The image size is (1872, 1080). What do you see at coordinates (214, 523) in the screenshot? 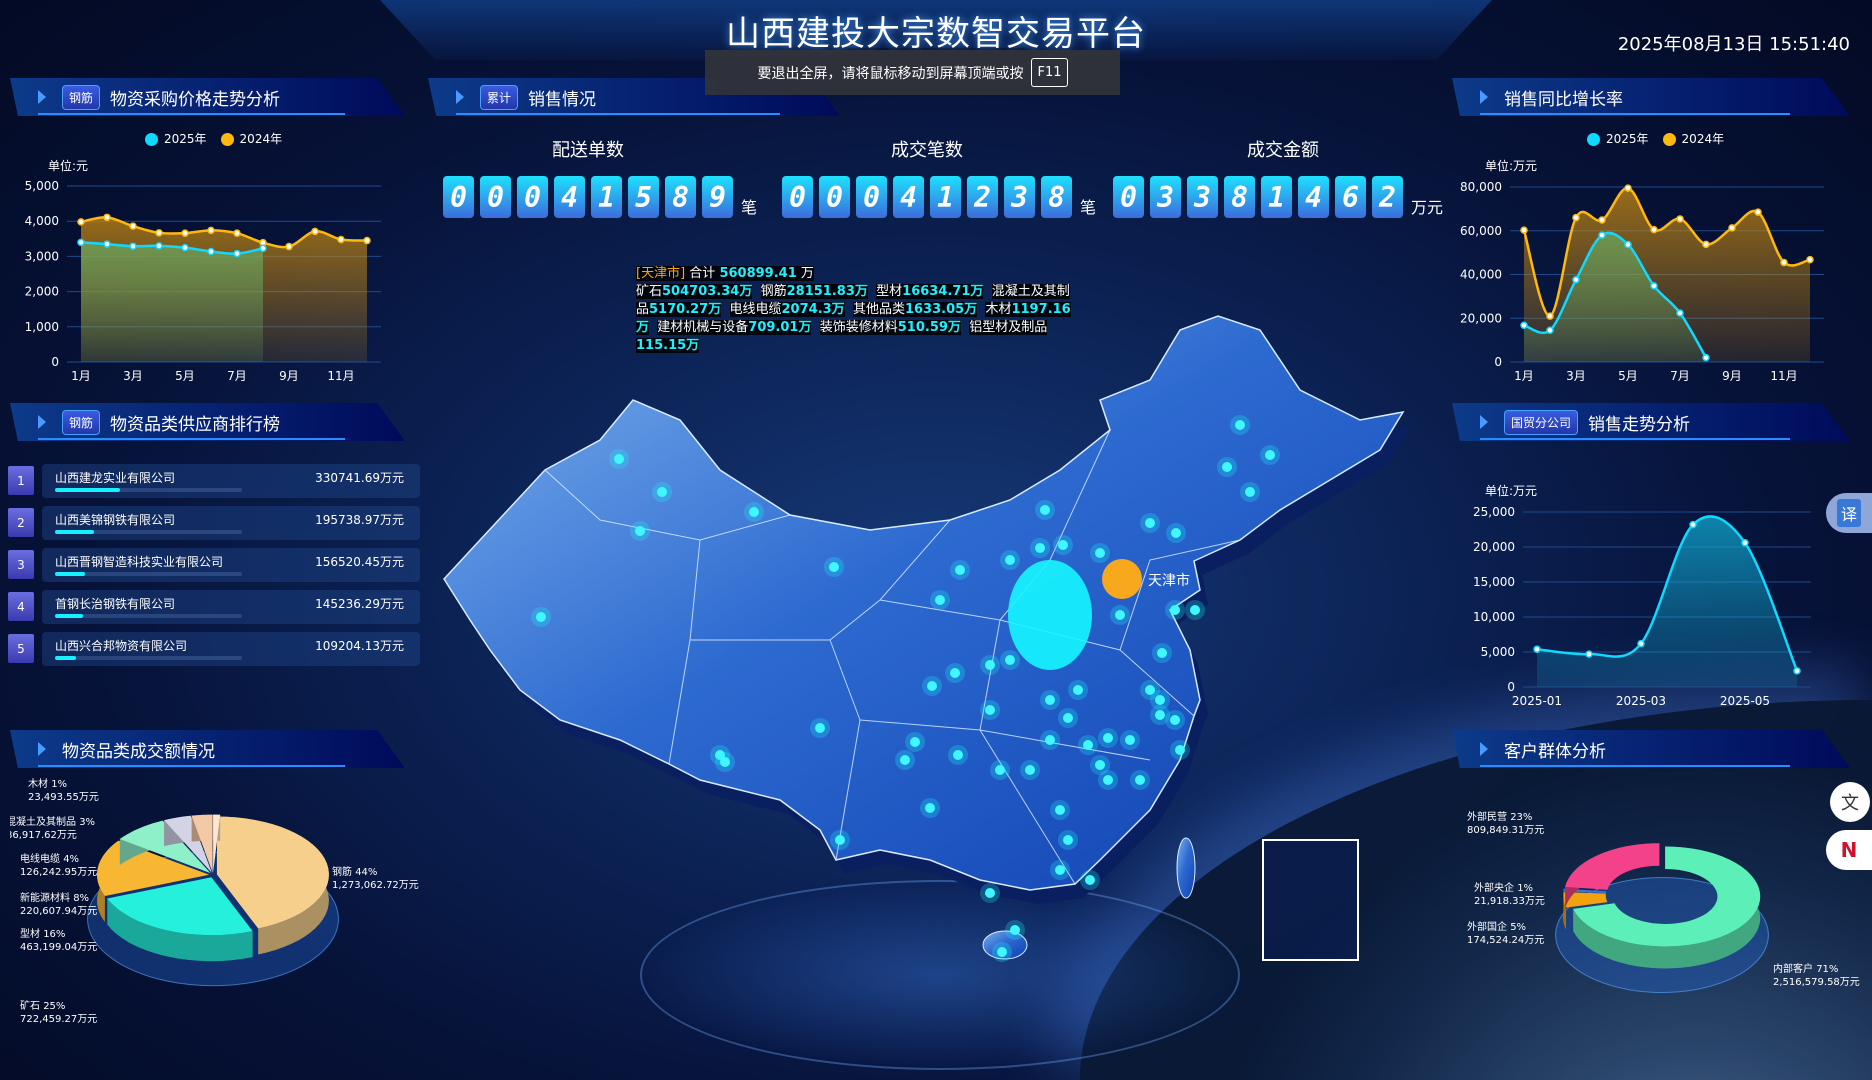
I see `supplier-row: 2 山西美锦钢铁有限公司 195738.97万元` at bounding box center [214, 523].